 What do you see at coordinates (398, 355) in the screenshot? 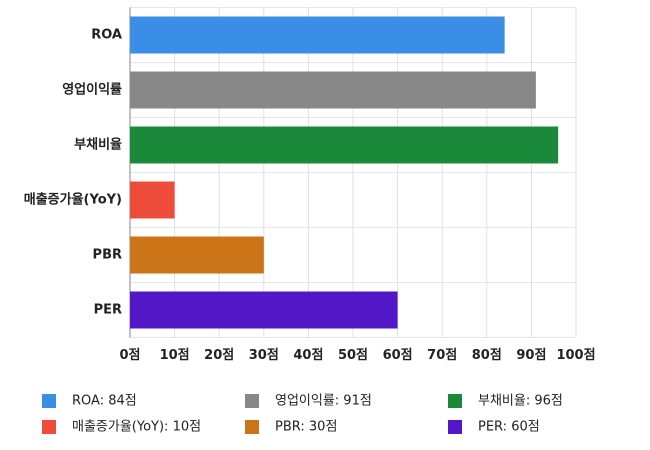
I see `x-tick-label: 60점` at bounding box center [398, 355].